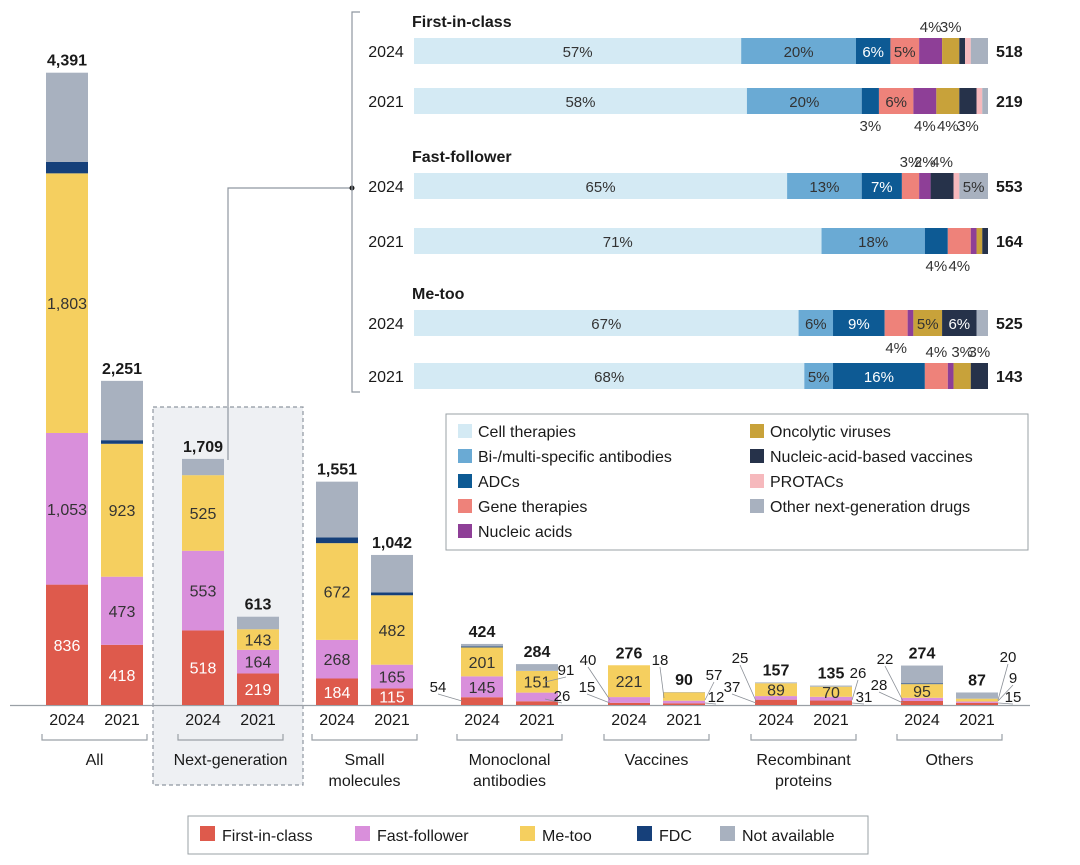 The width and height of the screenshot is (1080, 865). I want to click on group-label: Recombinant proteins, so click(803, 771).